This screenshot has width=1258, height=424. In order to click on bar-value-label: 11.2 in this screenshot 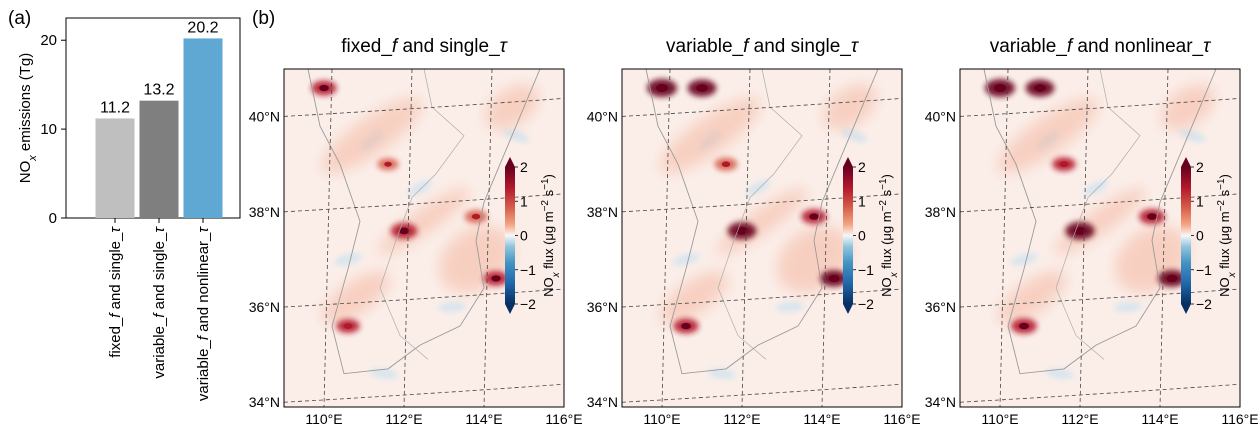, I will do `click(115, 107)`.